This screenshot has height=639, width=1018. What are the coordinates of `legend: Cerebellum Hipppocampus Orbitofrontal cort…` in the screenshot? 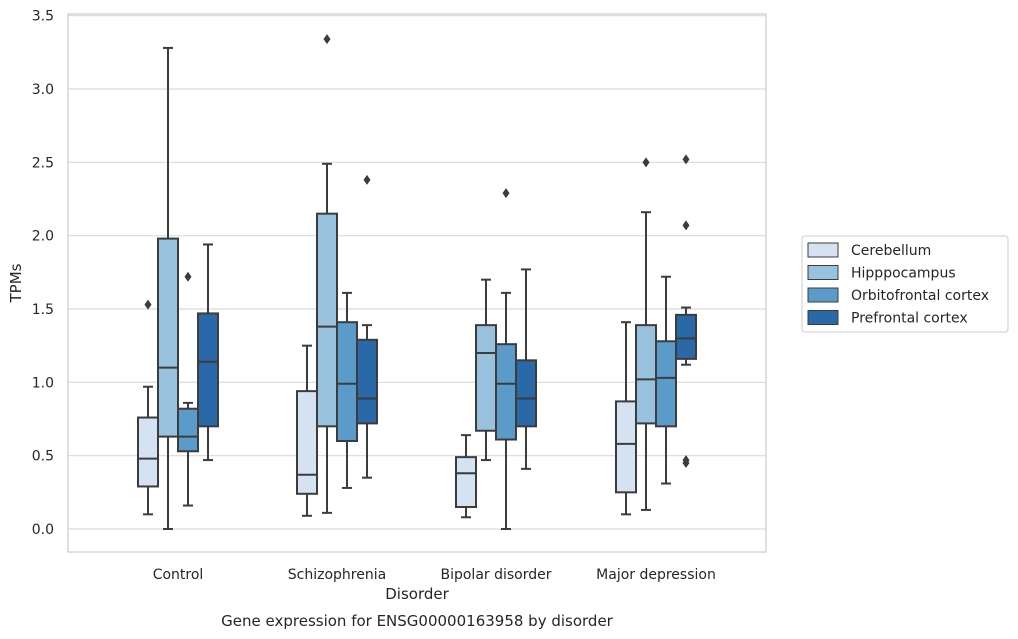 It's located at (905, 284).